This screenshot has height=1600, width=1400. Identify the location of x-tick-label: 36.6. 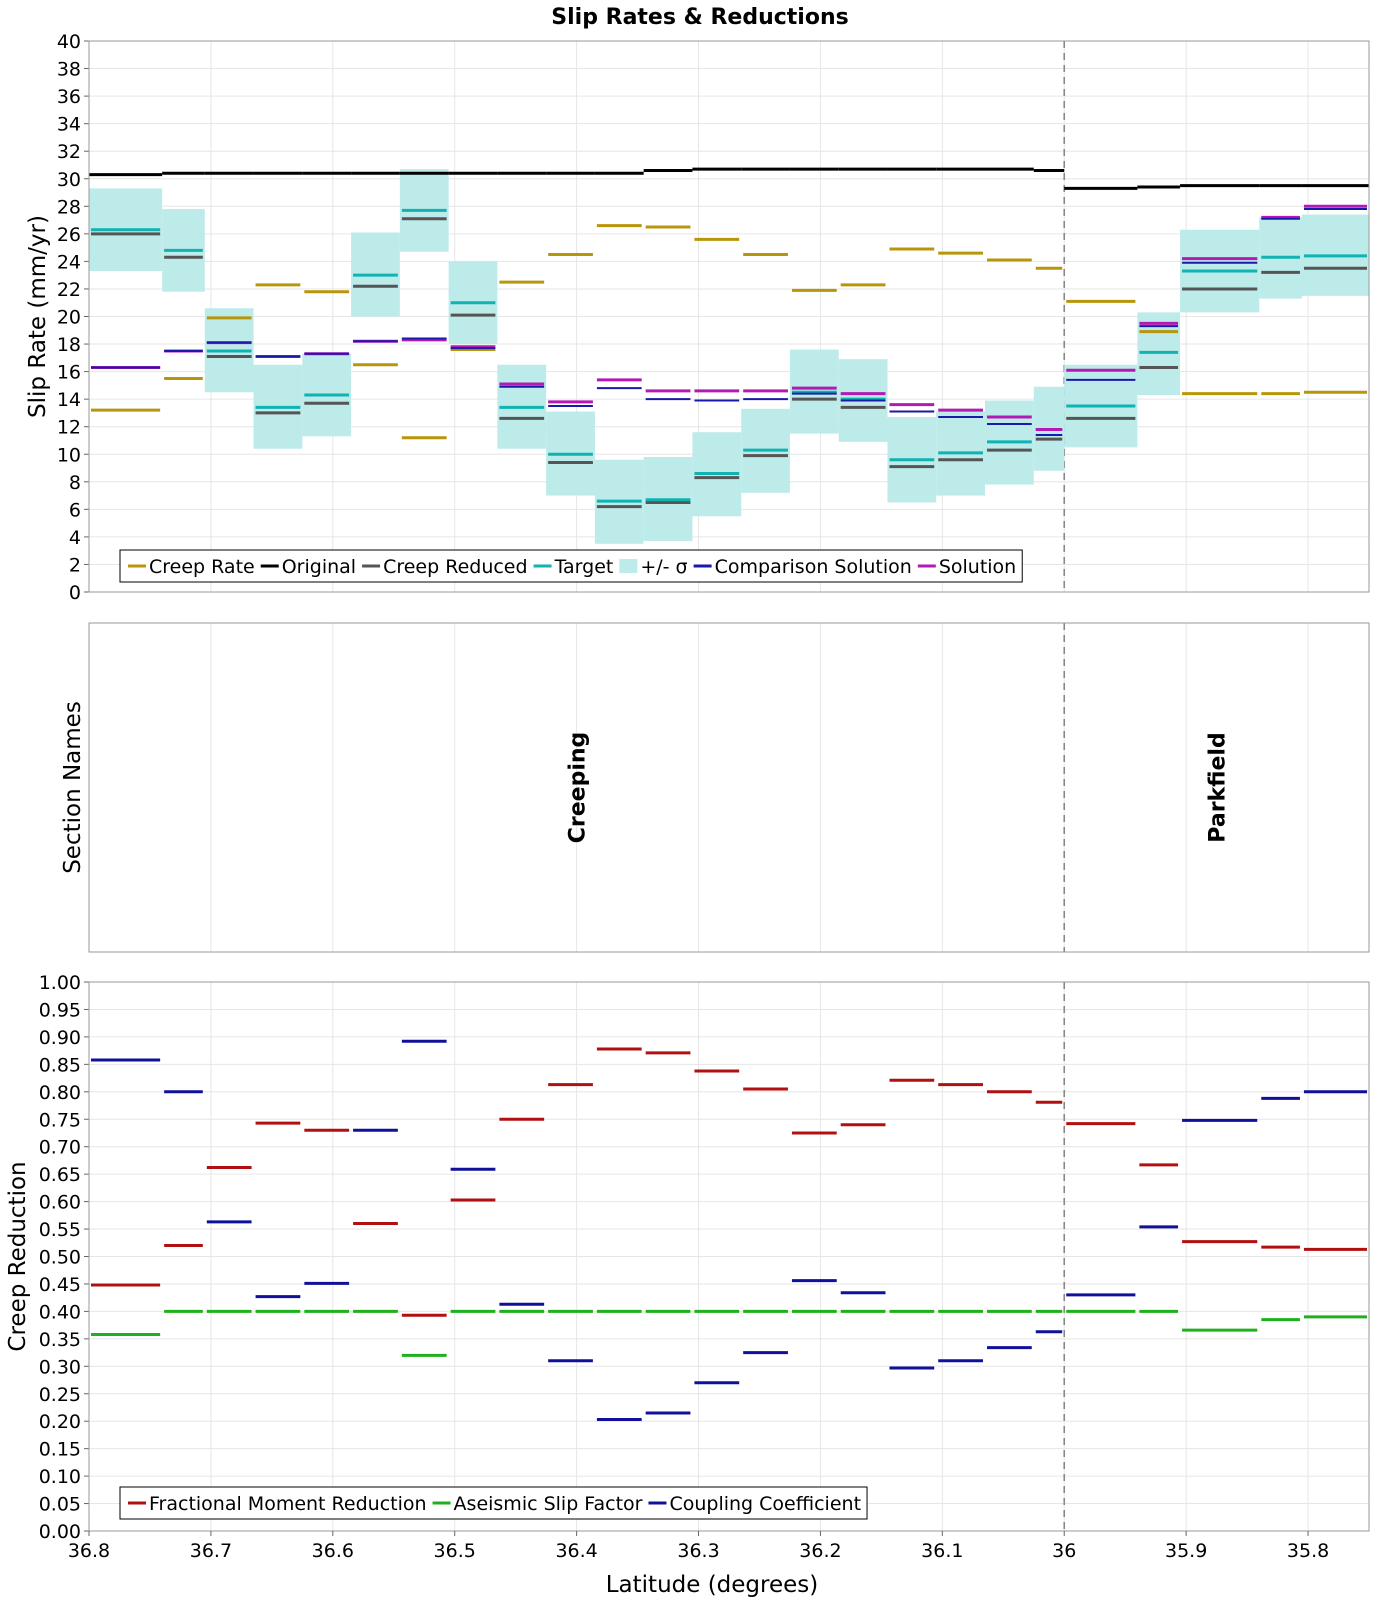
(333, 1551).